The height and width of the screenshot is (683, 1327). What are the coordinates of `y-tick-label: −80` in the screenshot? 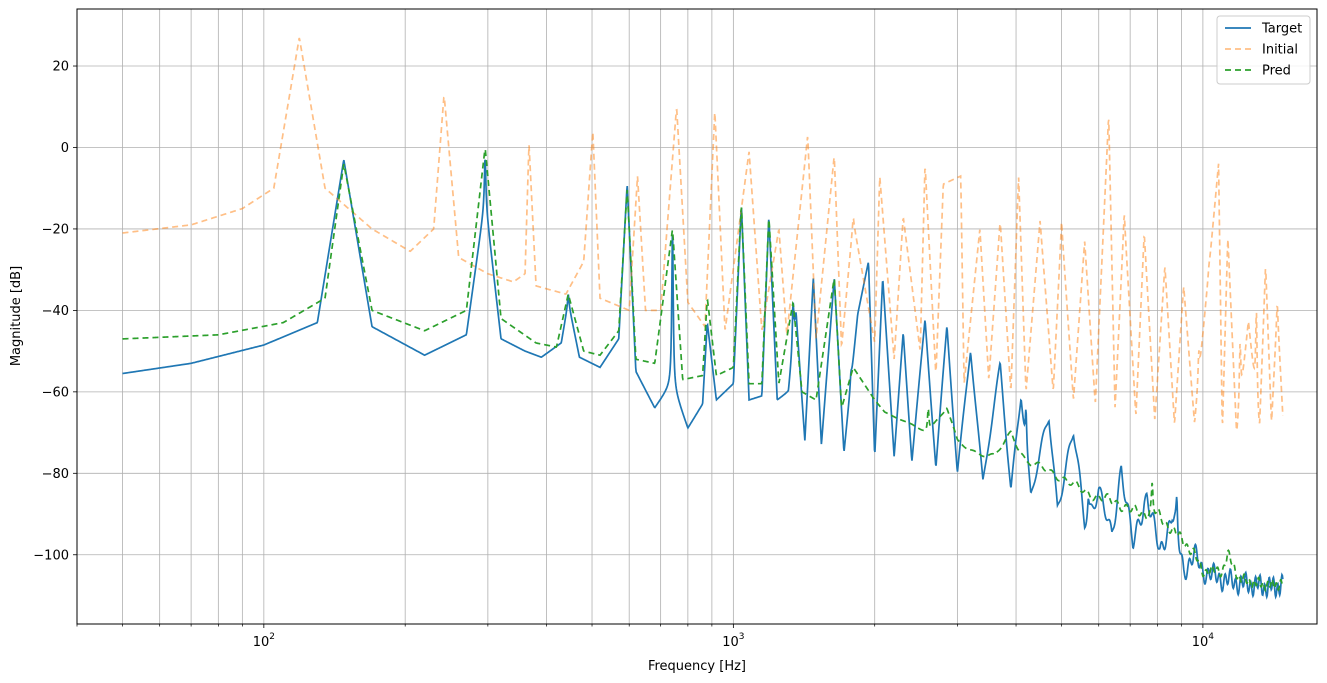 It's located at (55, 474).